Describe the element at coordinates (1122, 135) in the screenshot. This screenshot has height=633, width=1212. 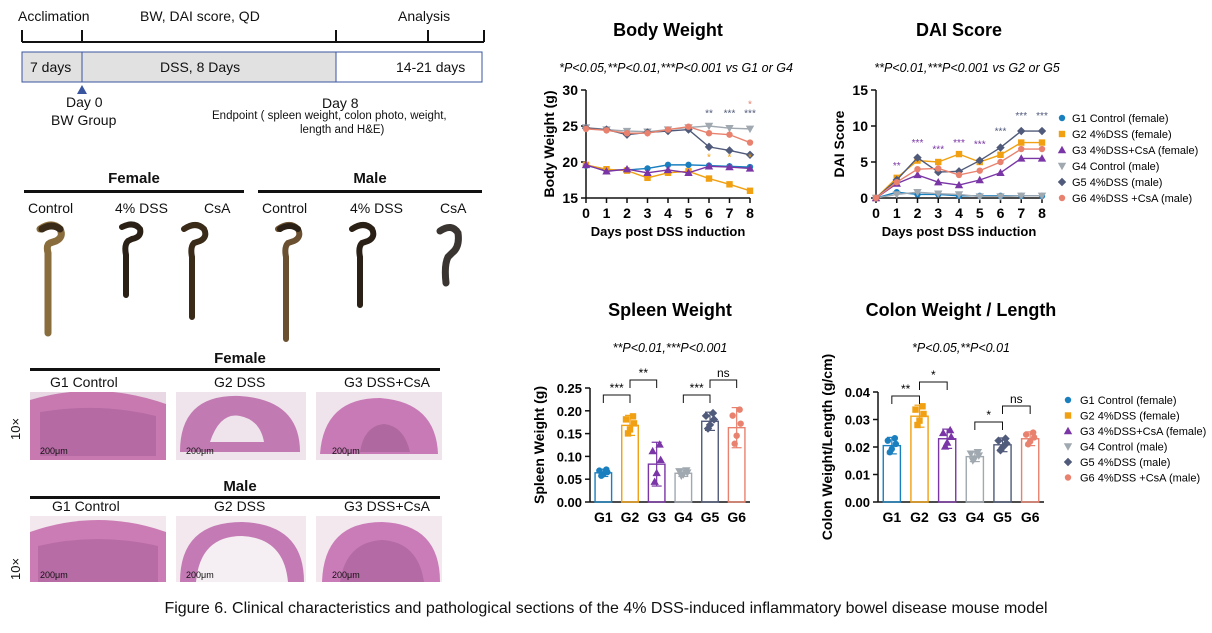
I see `legend-label: G2 4%DSS (female)` at that location.